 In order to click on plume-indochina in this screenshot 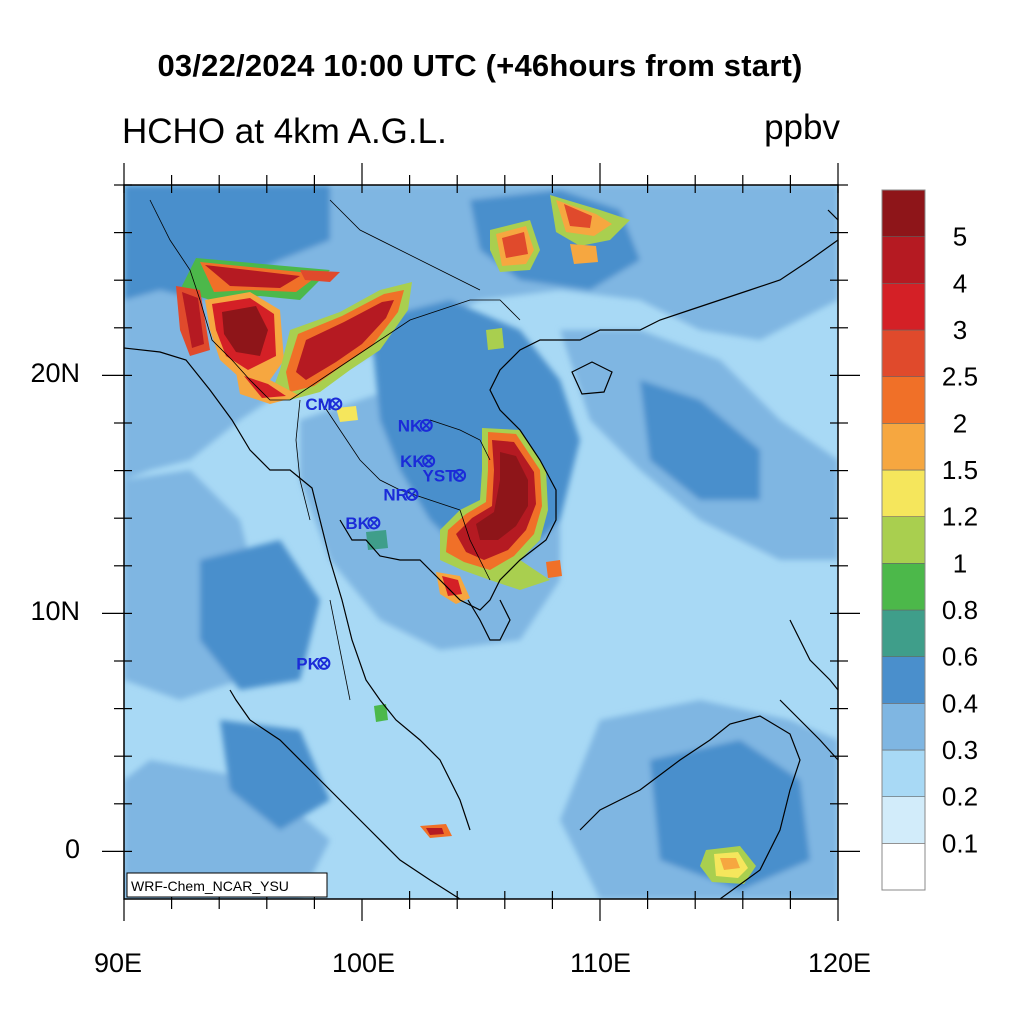, I will do `click(499, 516)`.